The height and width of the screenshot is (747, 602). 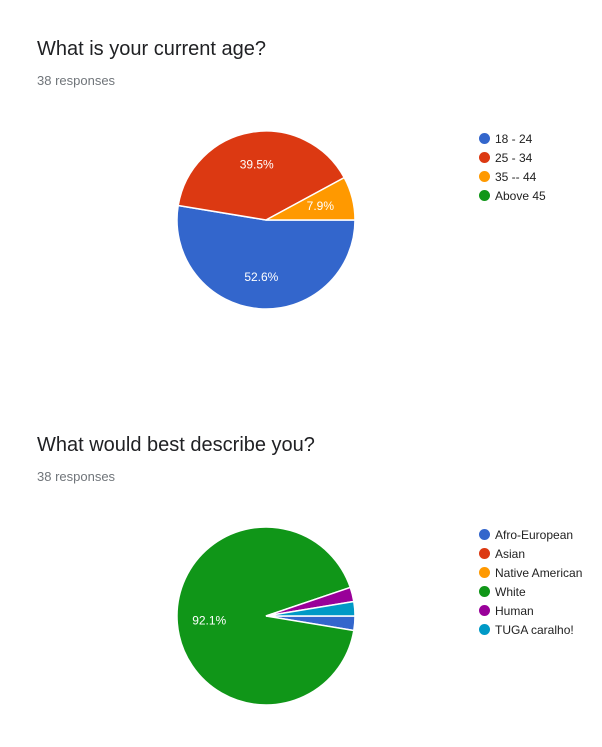 I want to click on legend-item-white: White, so click(x=530, y=591).